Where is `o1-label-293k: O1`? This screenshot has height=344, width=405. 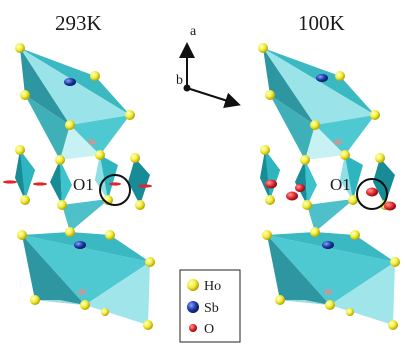
o1-label-293k: O1 is located at coordinates (83, 184).